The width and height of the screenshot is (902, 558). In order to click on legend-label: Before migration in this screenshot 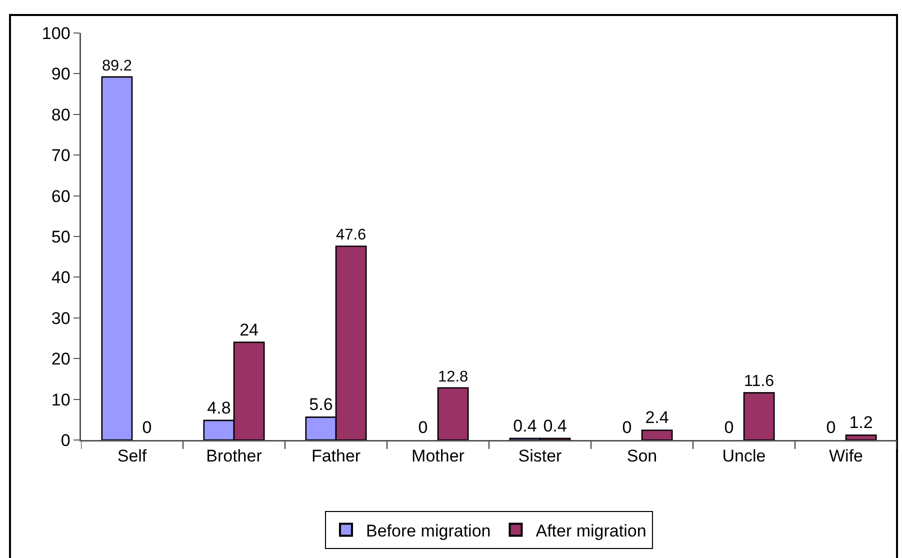, I will do `click(428, 530)`.